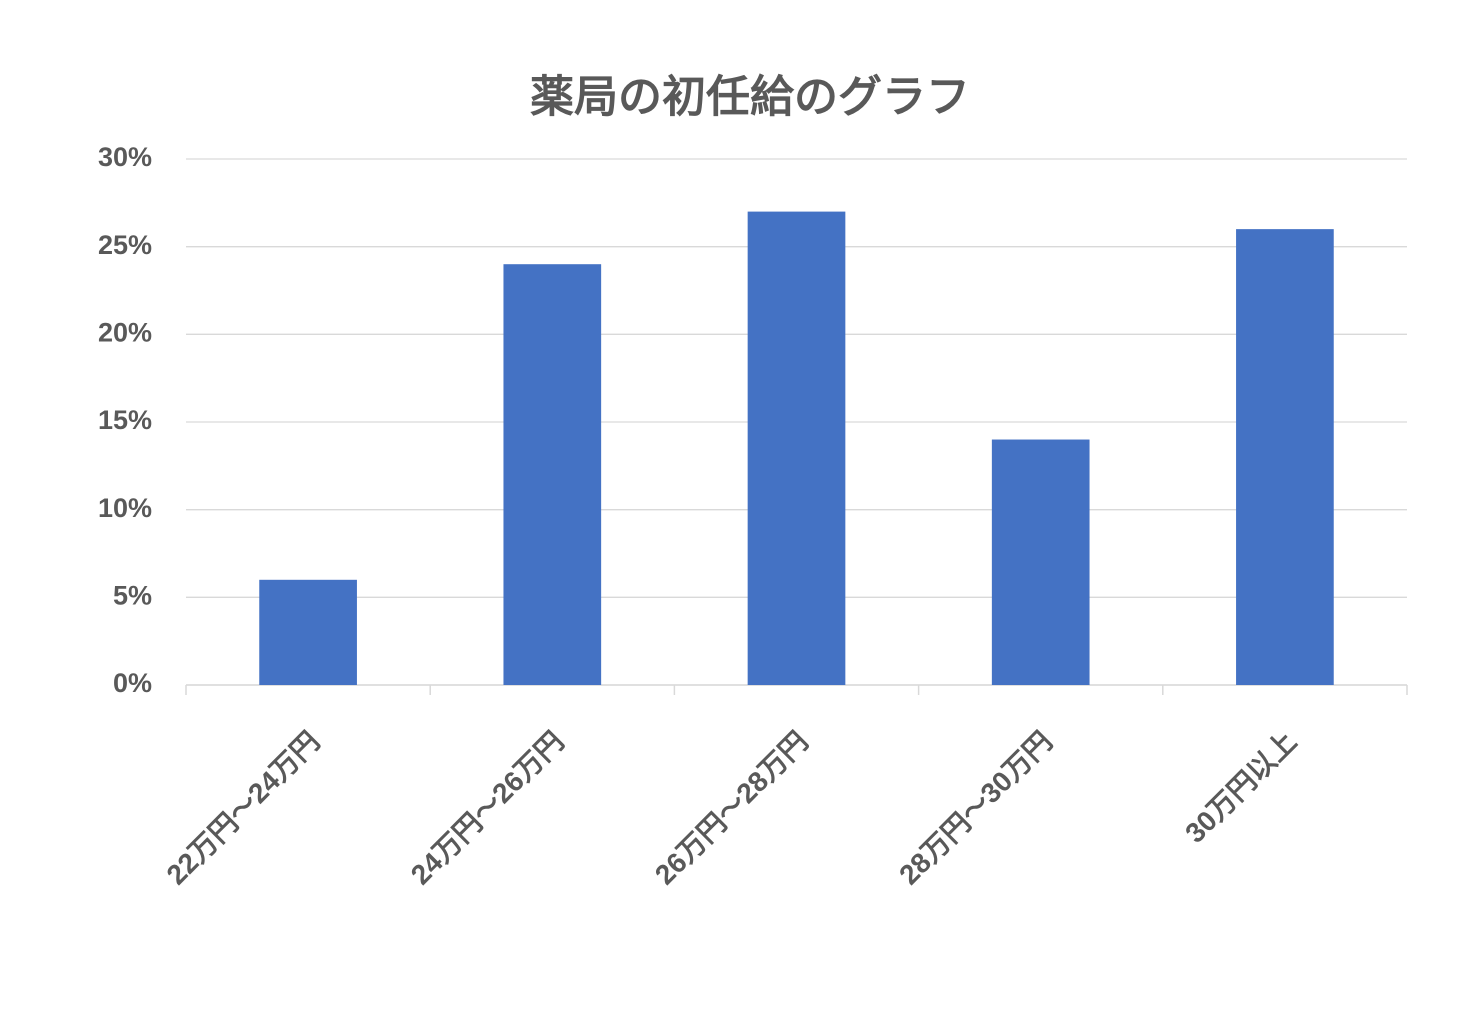 Image resolution: width=1474 pixels, height=1021 pixels. What do you see at coordinates (975, 808) in the screenshot?
I see `x-tick-label: 28万円～30万円` at bounding box center [975, 808].